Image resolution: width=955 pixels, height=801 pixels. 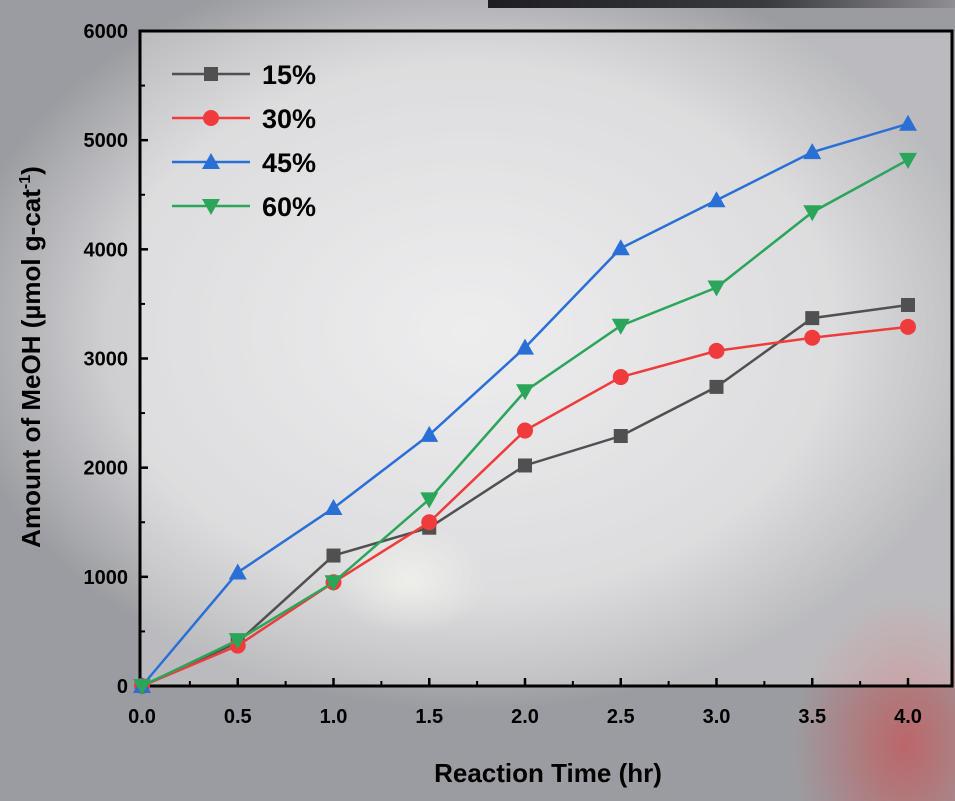 What do you see at coordinates (621, 717) in the screenshot?
I see `x-tick-label: 2.5` at bounding box center [621, 717].